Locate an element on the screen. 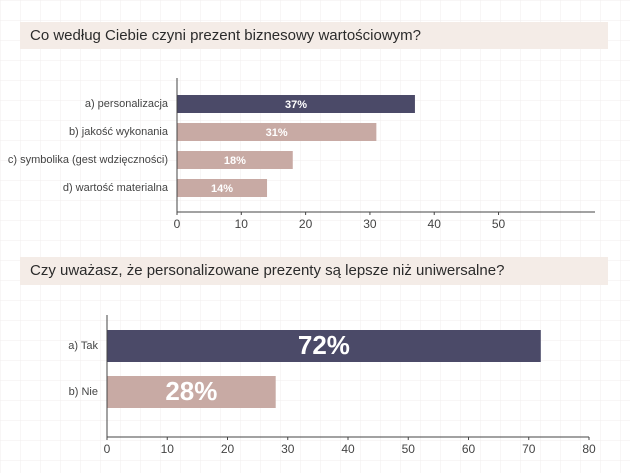 The width and height of the screenshot is (630, 473). value-label: 37% is located at coordinates (296, 105).